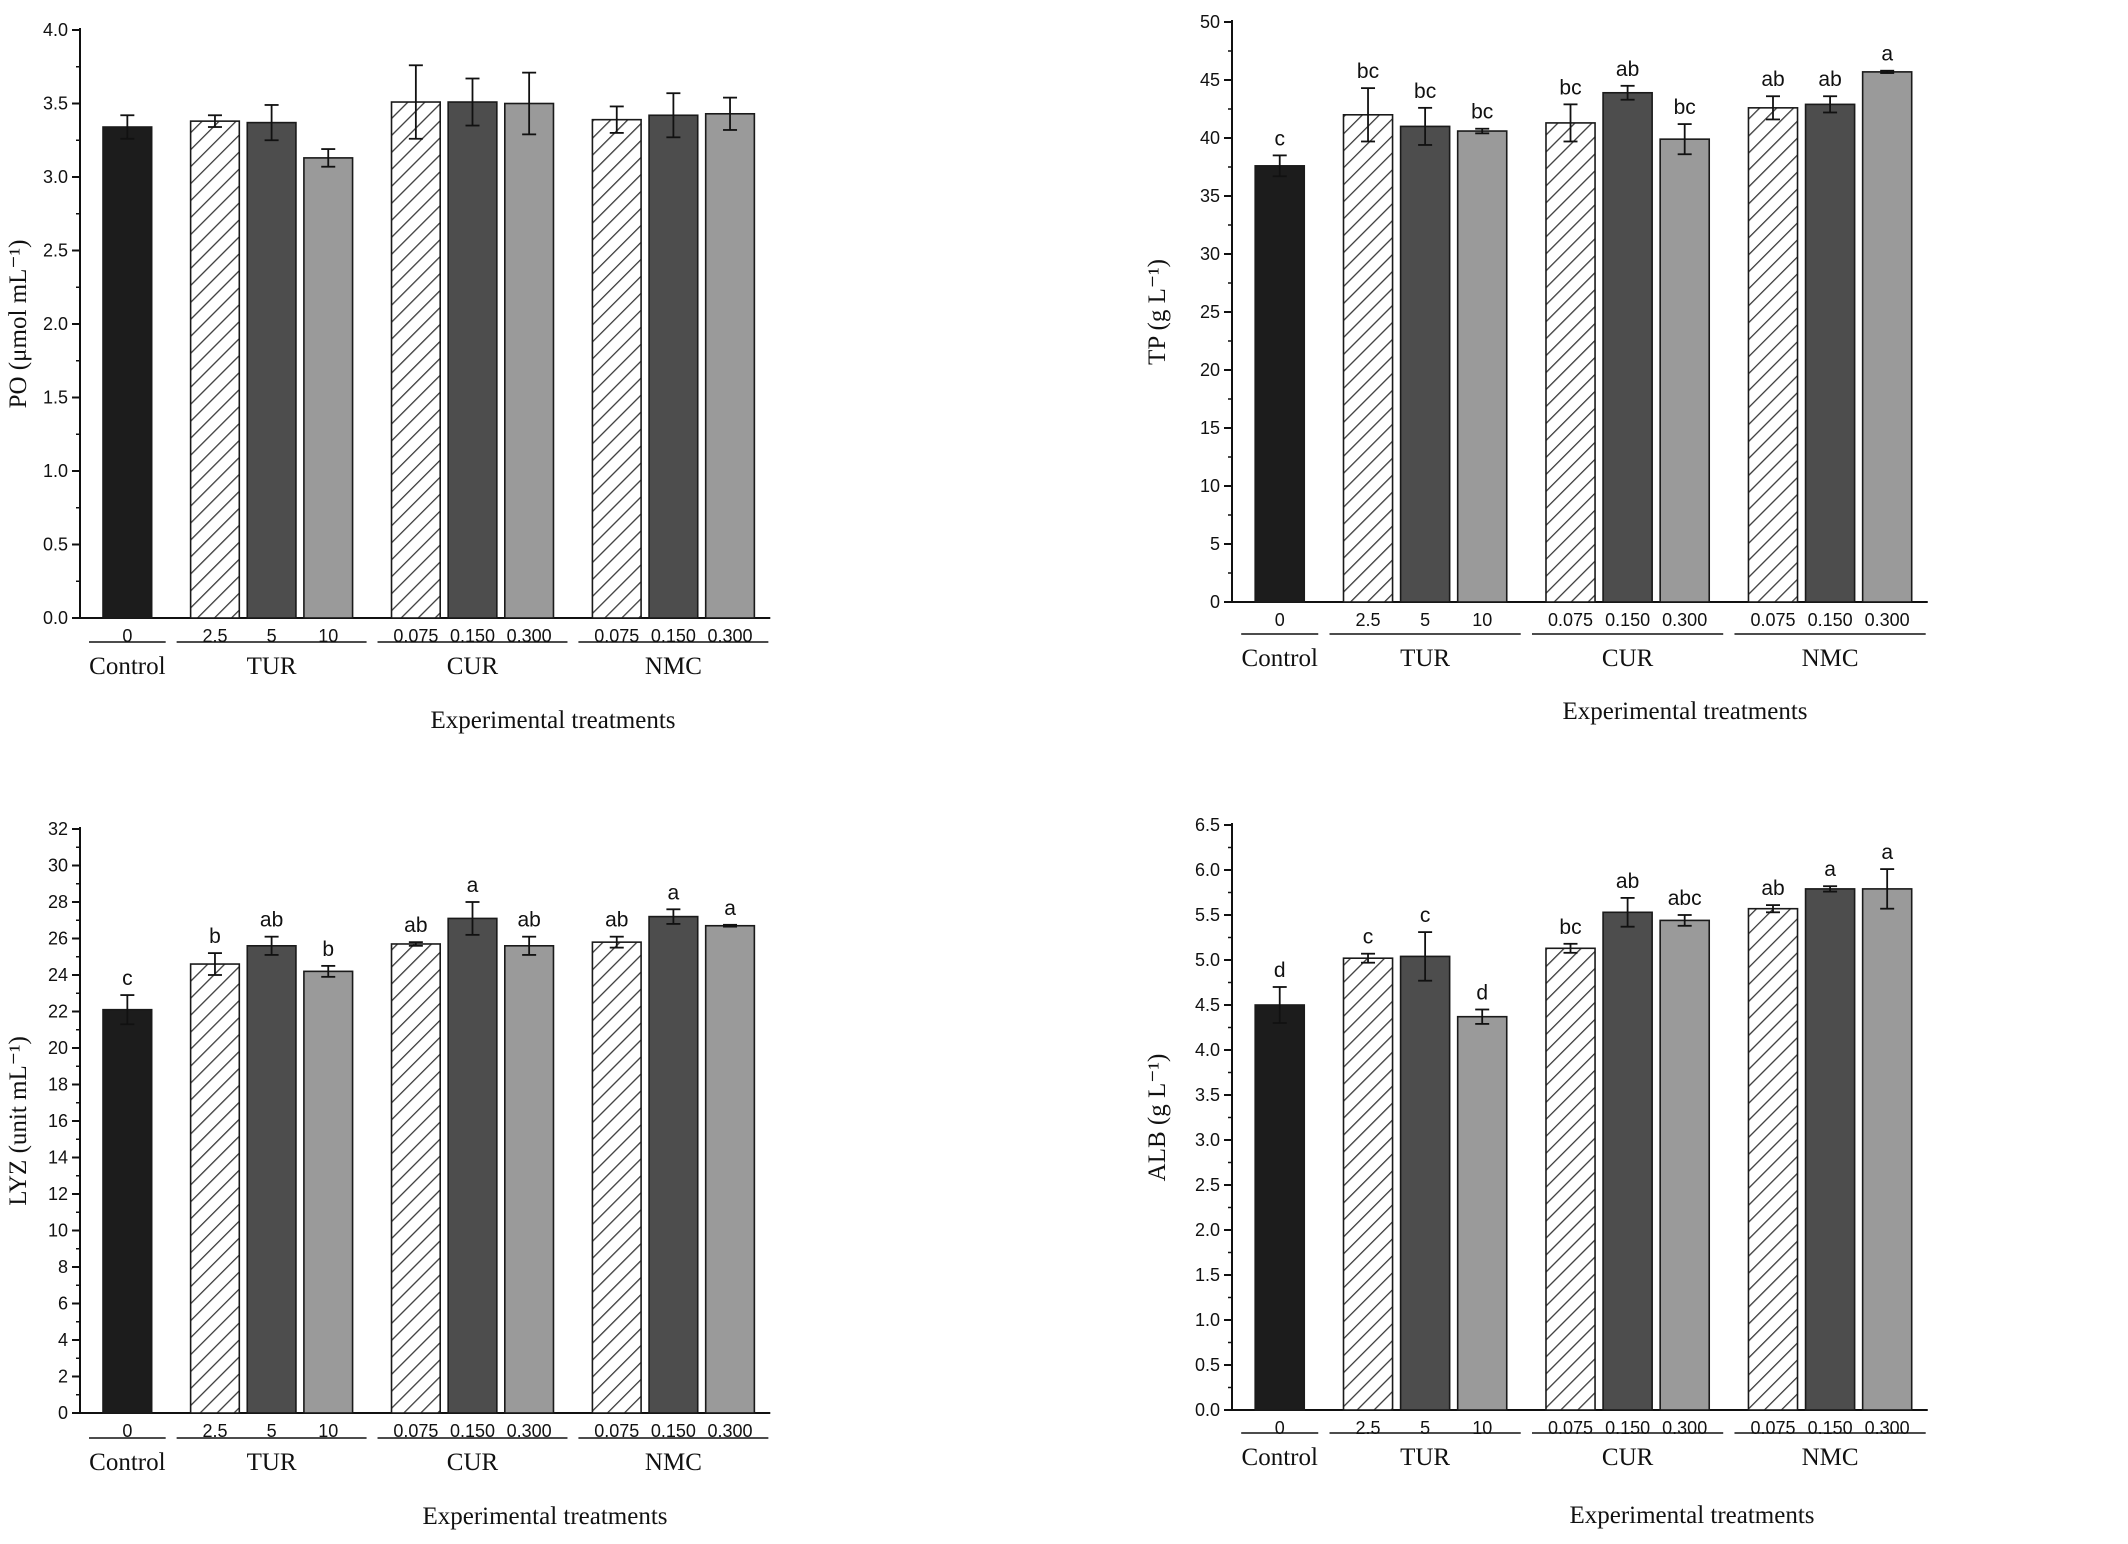 The image size is (2128, 1544). Describe the element at coordinates (1691, 1515) in the screenshot. I see `x-axis-title: Experimental treatments` at that location.